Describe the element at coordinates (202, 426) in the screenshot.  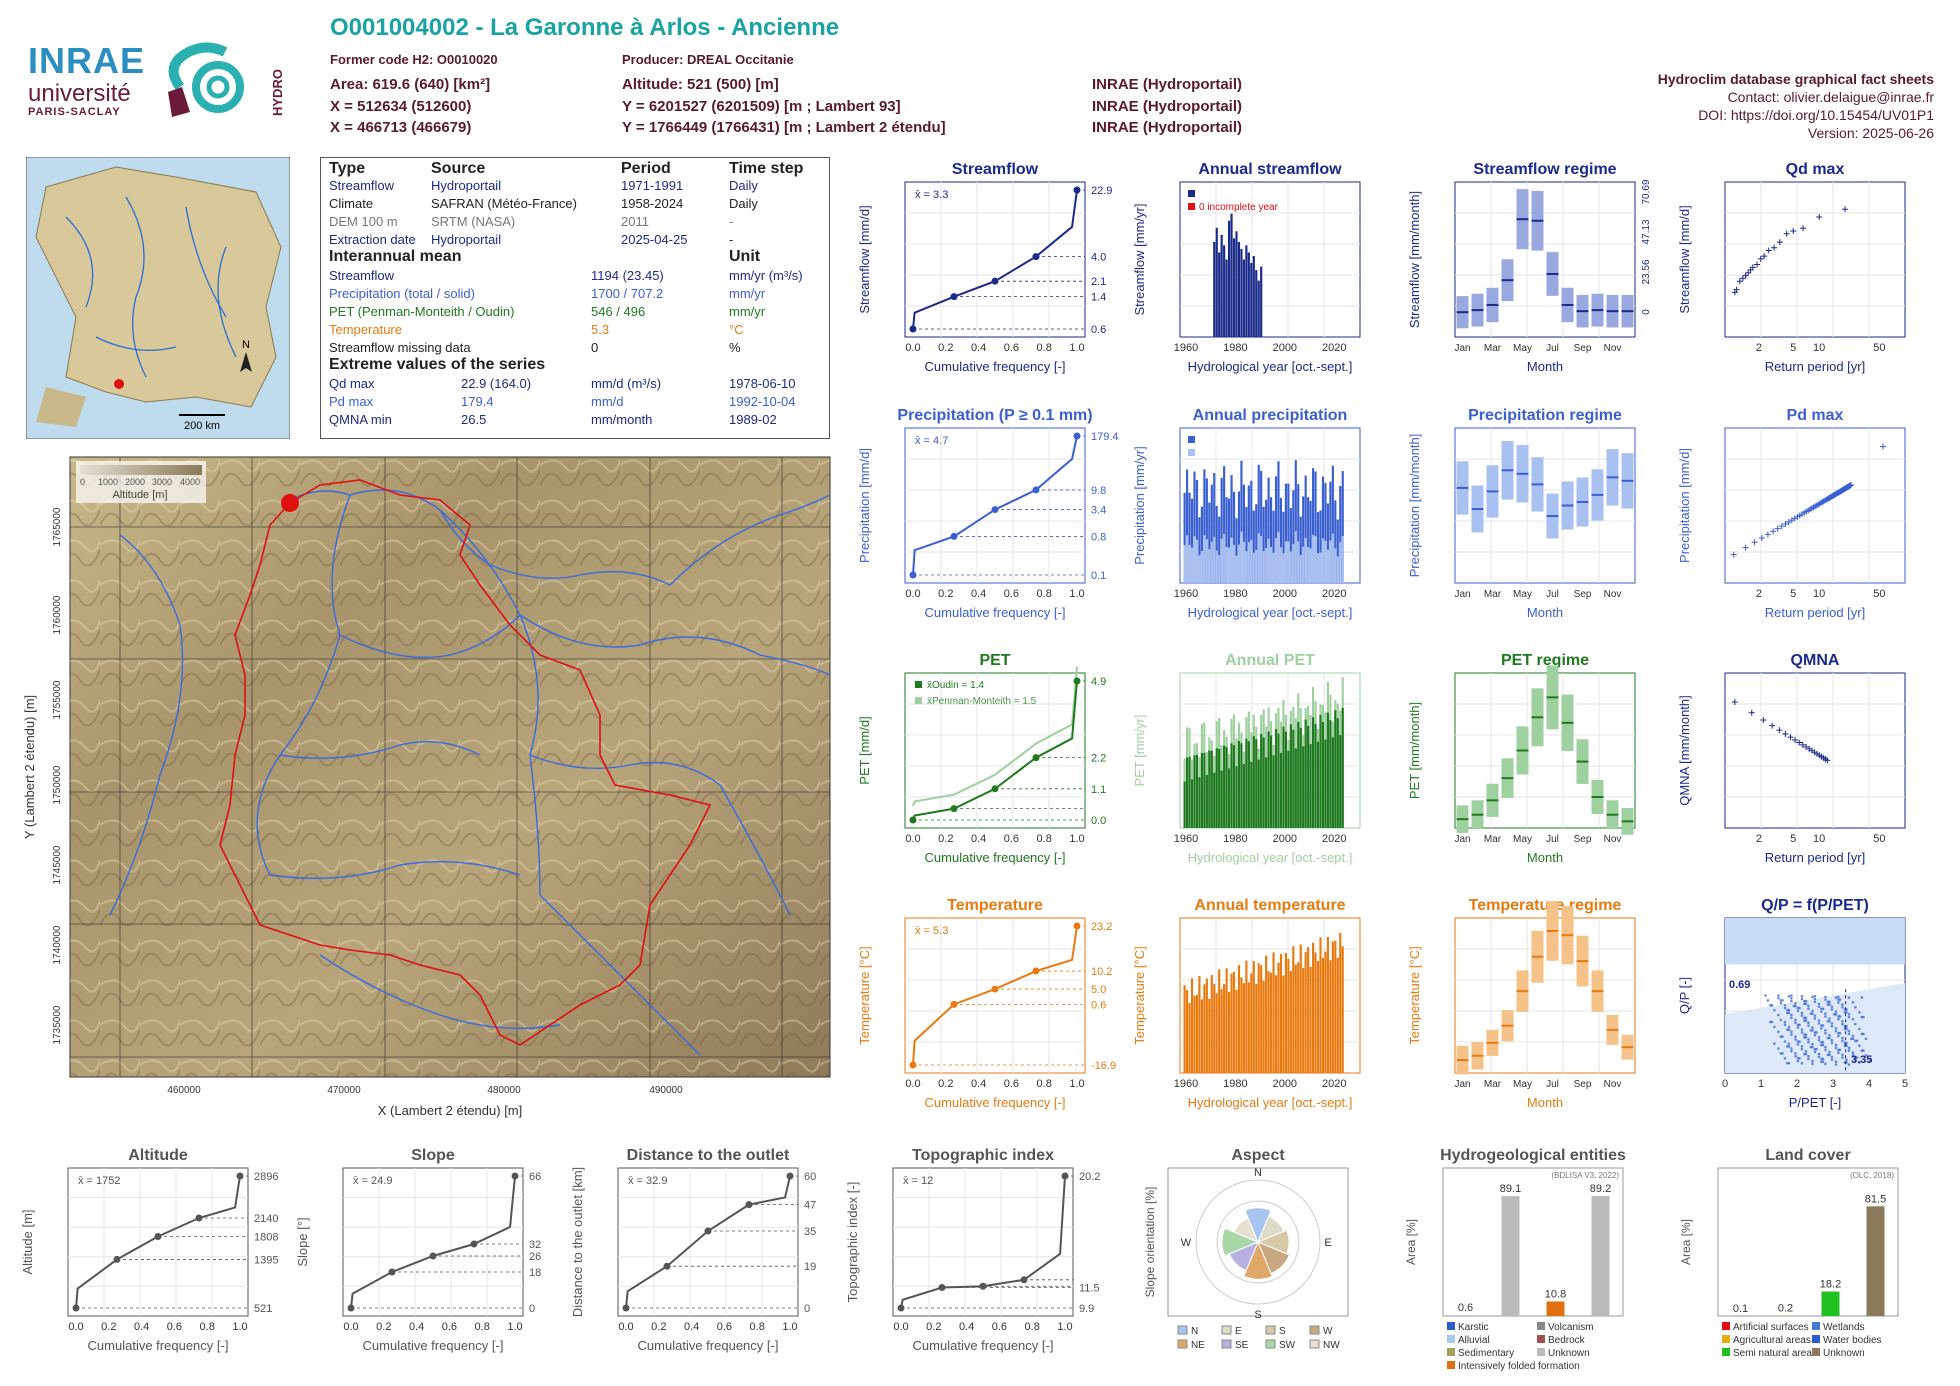
I see `minimap-scale: 200 km` at that location.